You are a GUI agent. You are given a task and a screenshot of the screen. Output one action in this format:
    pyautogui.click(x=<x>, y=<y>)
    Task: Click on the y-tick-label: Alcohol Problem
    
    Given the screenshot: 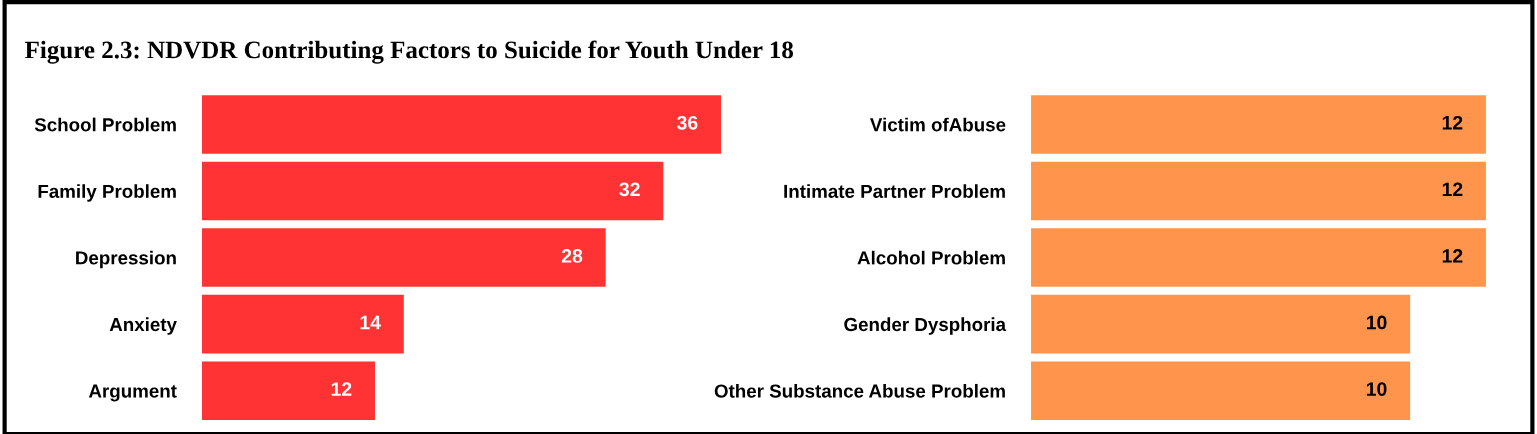 What is the action you would take?
    pyautogui.click(x=931, y=257)
    